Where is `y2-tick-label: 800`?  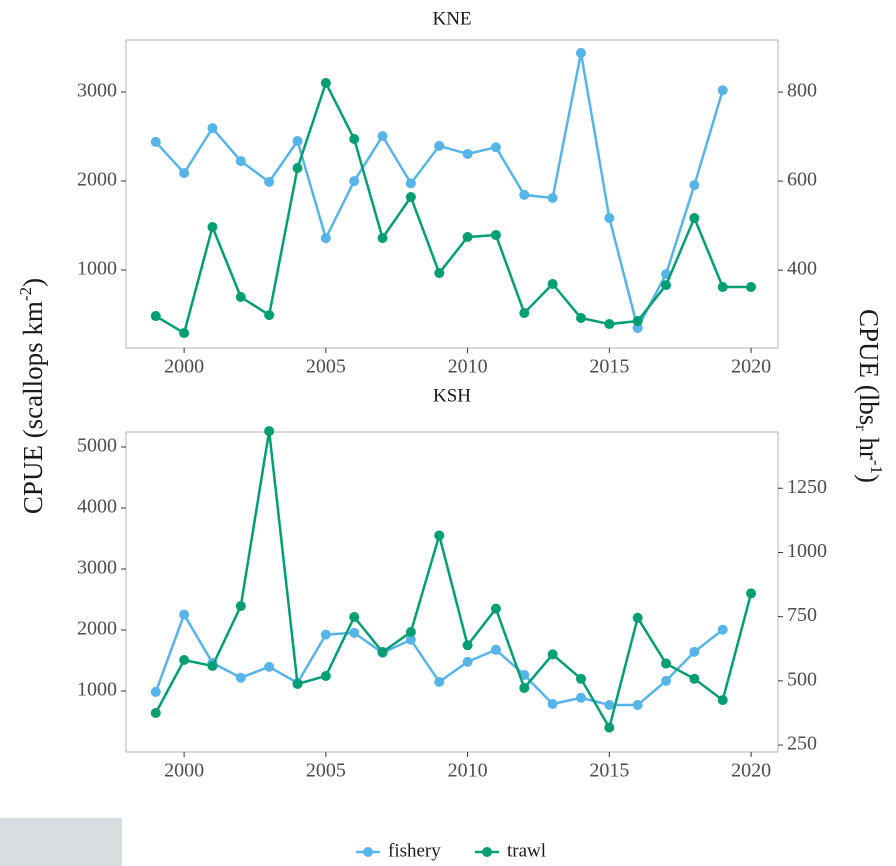 y2-tick-label: 800 is located at coordinates (802, 91).